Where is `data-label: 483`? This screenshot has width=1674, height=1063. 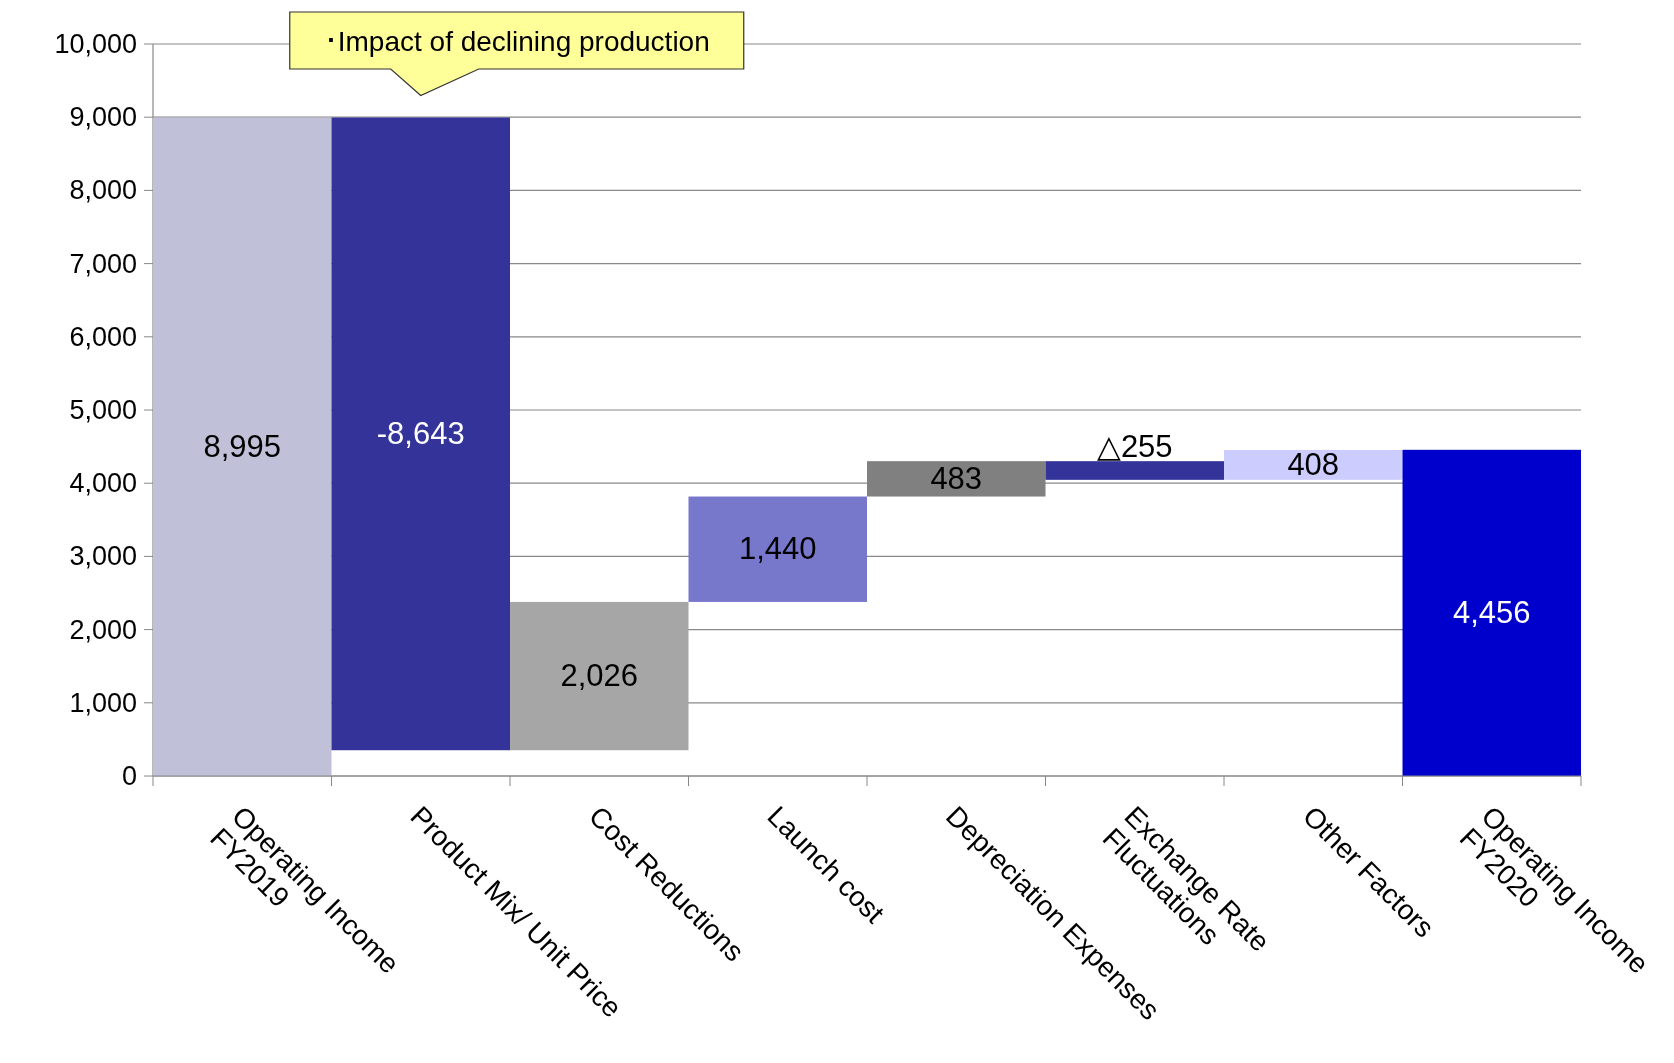
data-label: 483 is located at coordinates (956, 478).